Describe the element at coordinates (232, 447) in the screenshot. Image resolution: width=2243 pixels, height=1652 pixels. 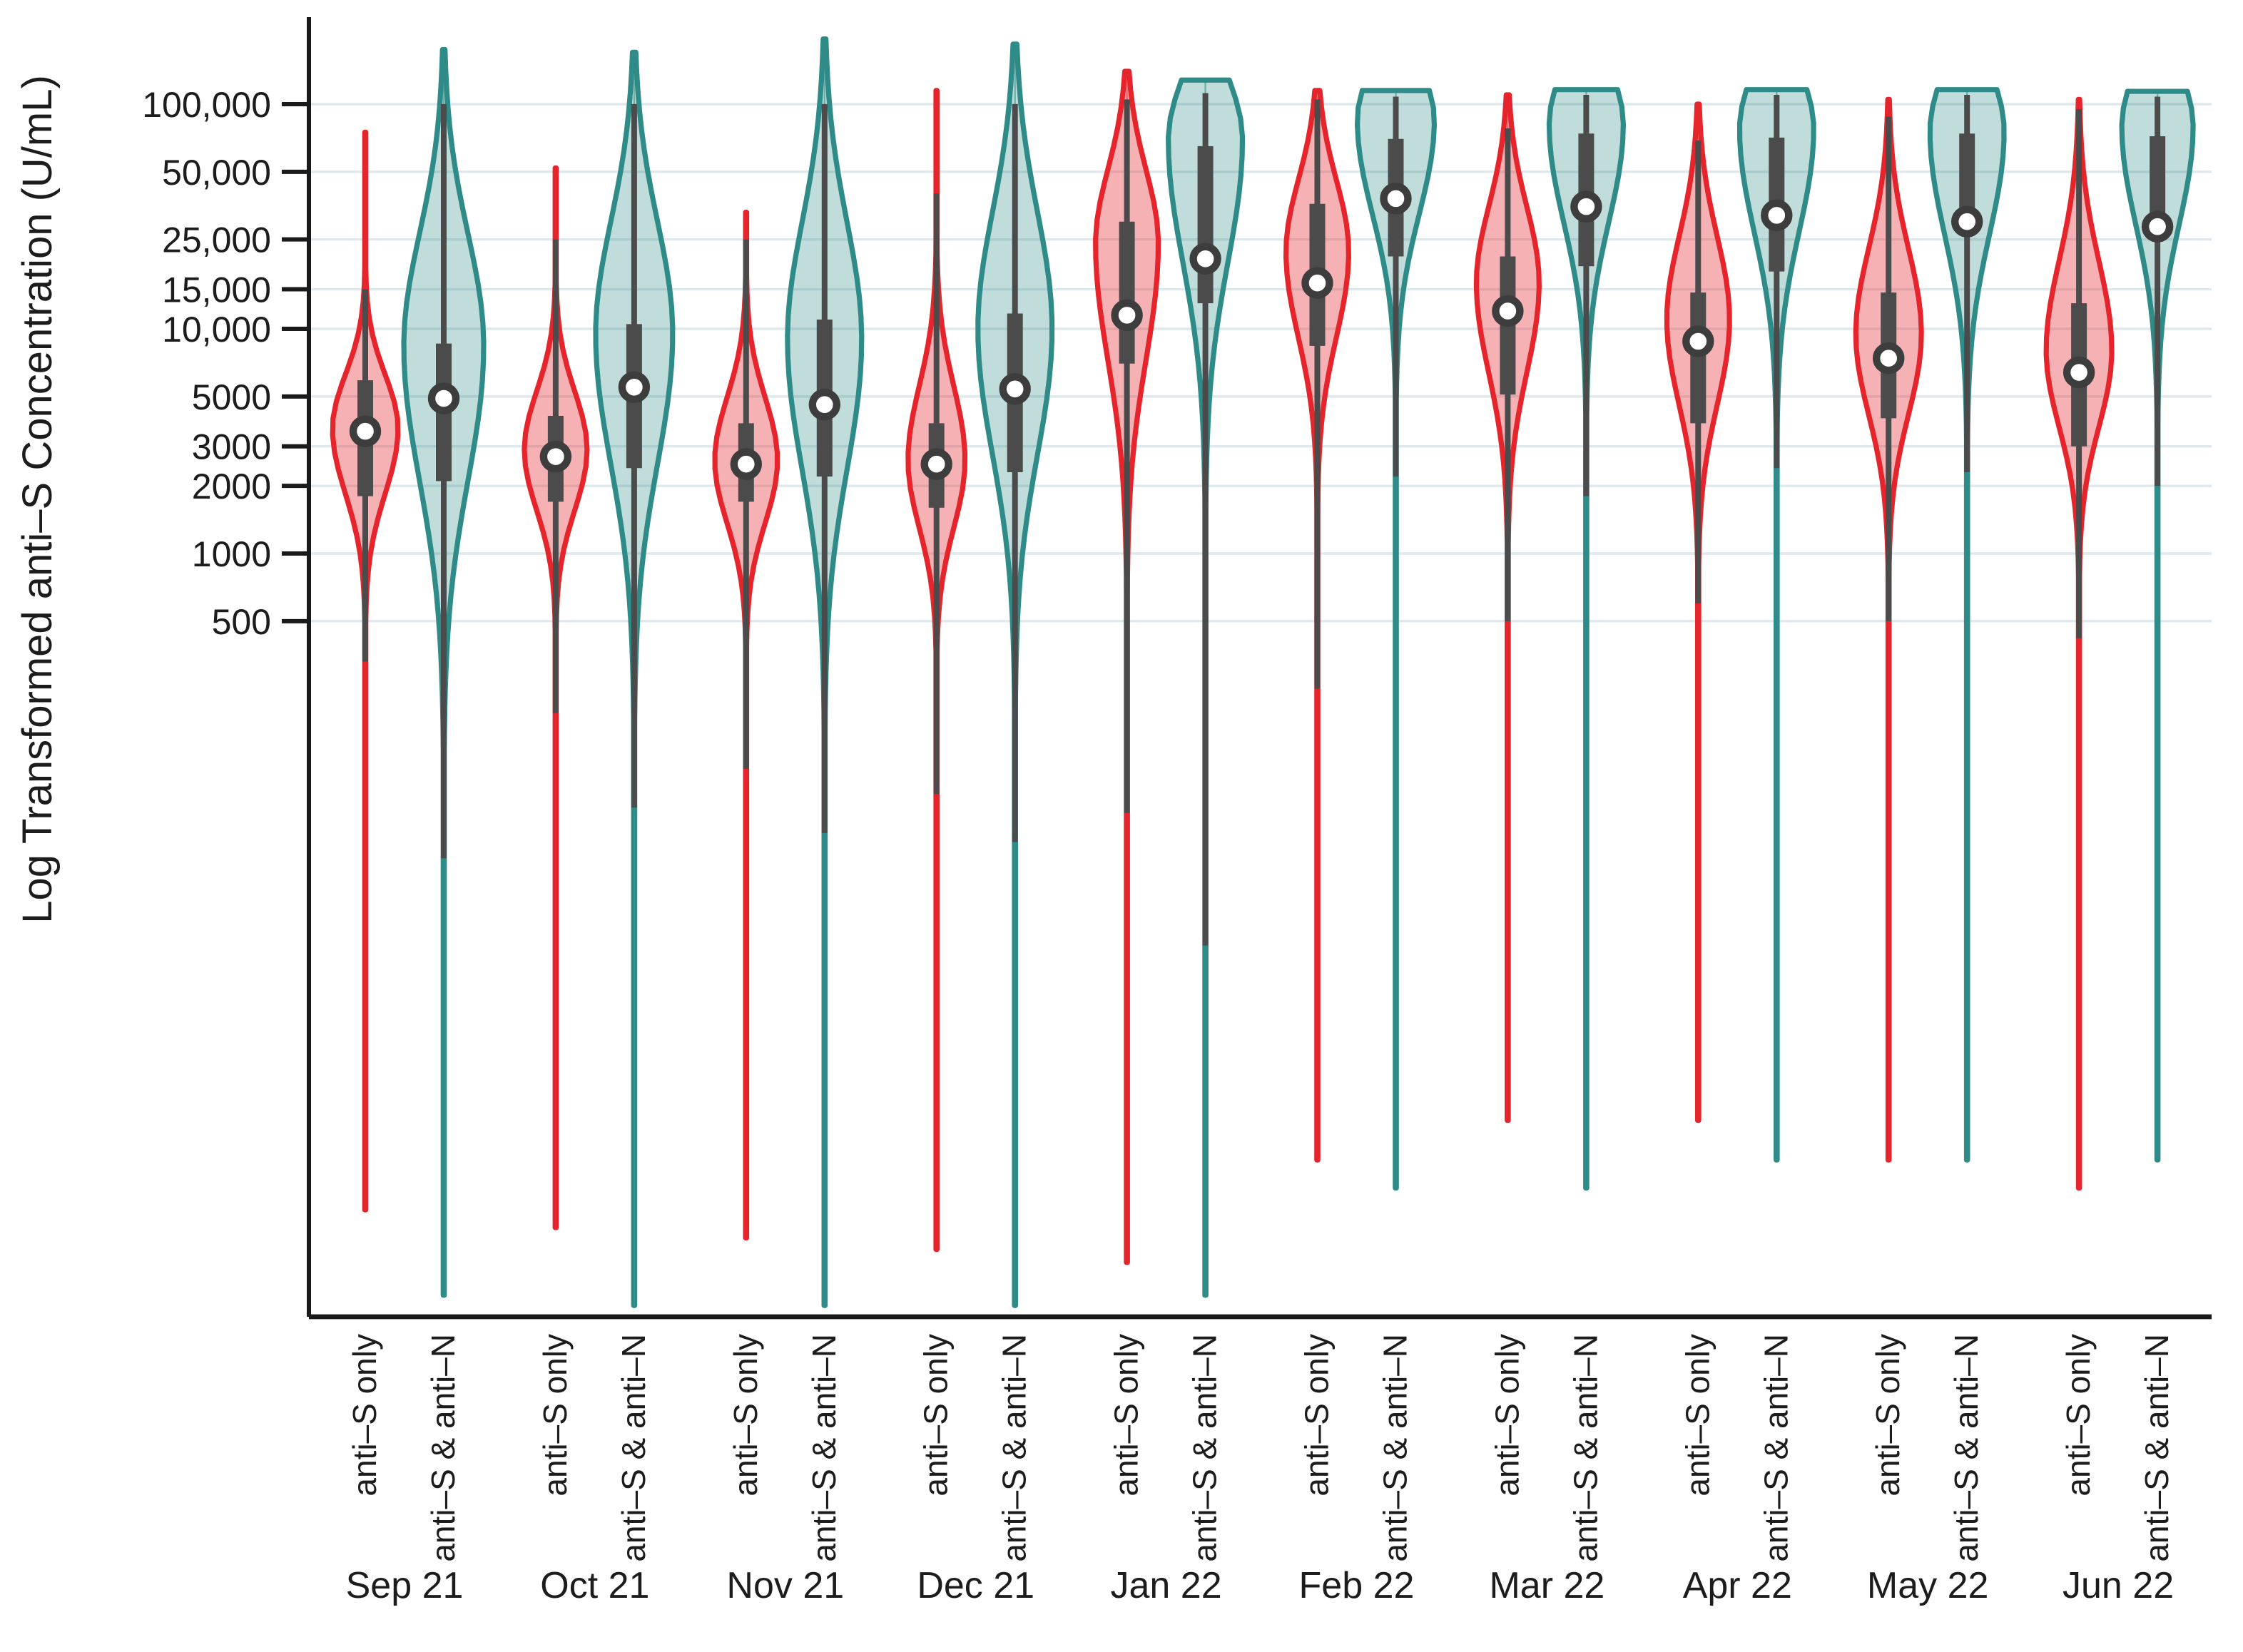
I see `y-tick-label: 3000` at that location.